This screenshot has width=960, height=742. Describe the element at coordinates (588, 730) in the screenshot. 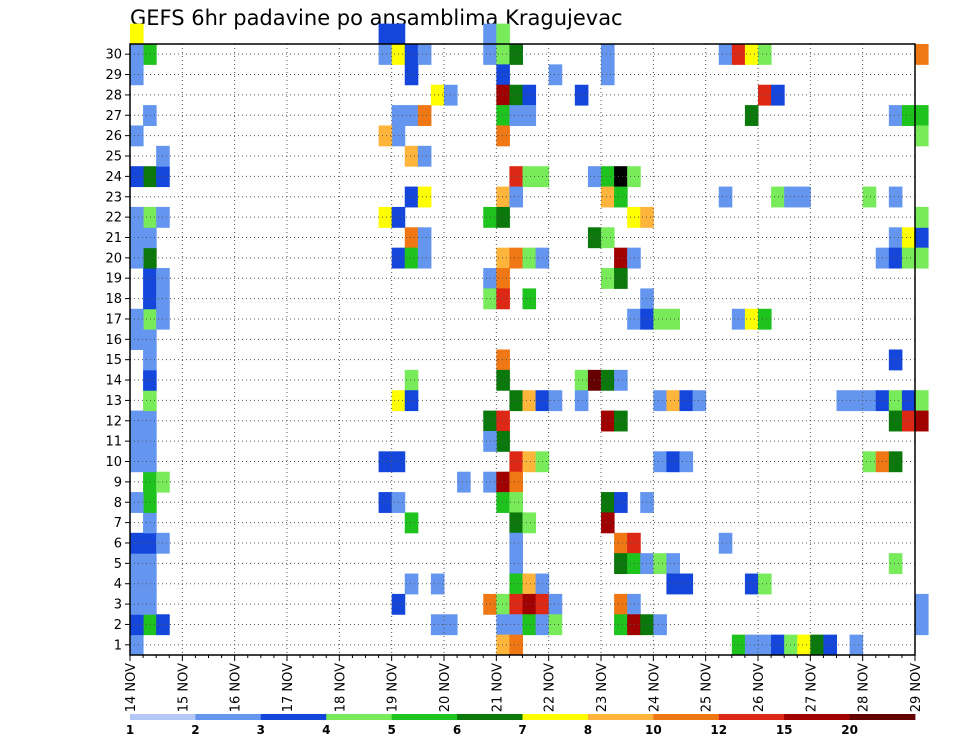

I see `colorbar-label: 8` at that location.